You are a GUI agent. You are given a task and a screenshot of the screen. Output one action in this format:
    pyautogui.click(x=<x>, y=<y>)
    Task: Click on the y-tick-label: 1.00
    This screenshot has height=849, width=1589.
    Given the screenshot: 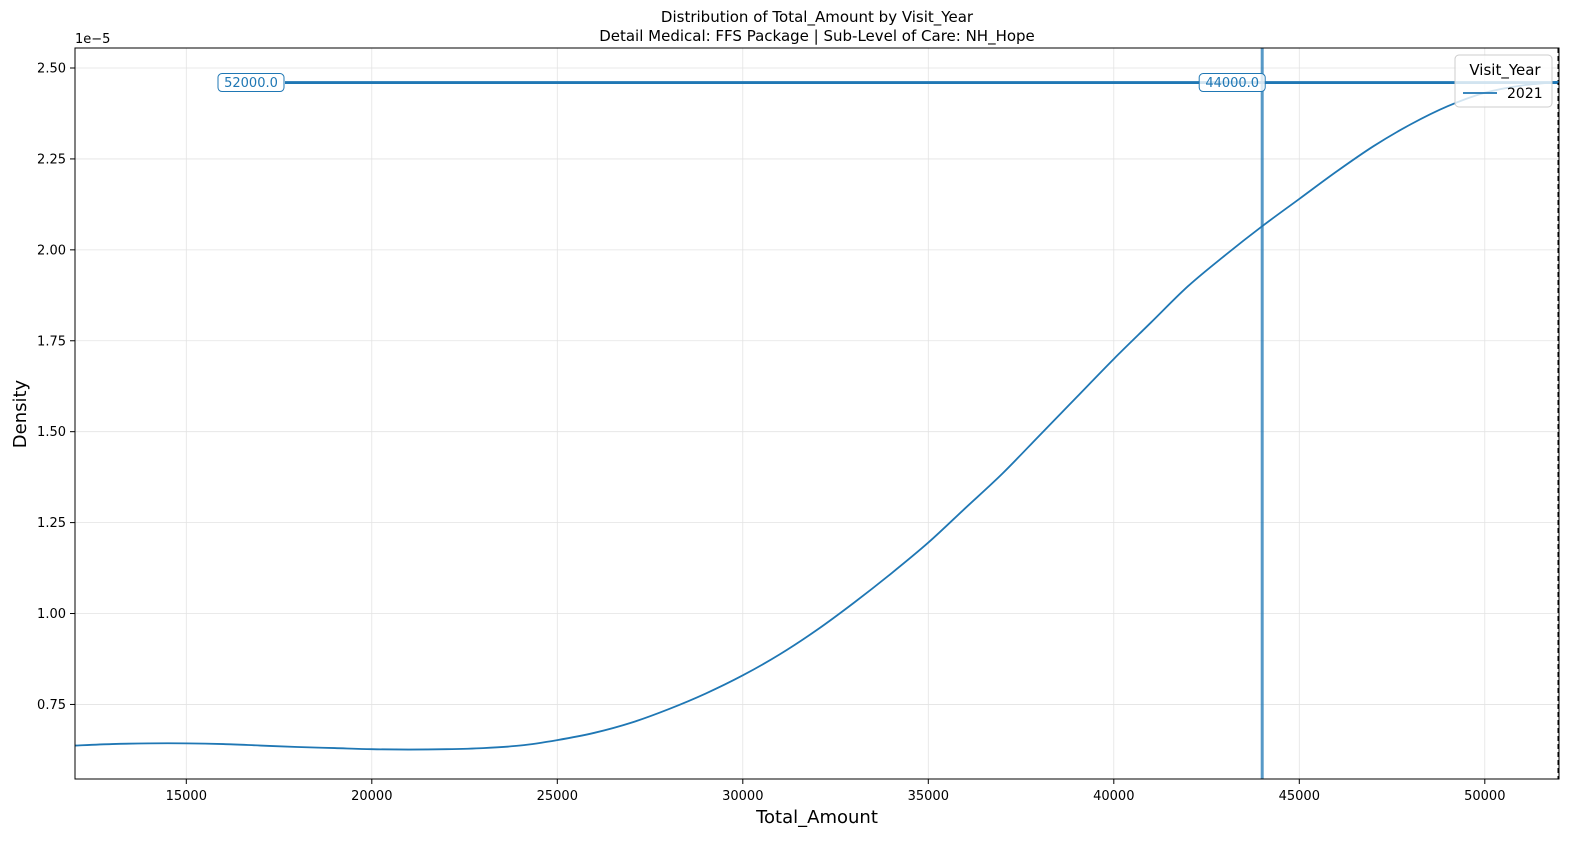 What is the action you would take?
    pyautogui.click(x=51, y=614)
    